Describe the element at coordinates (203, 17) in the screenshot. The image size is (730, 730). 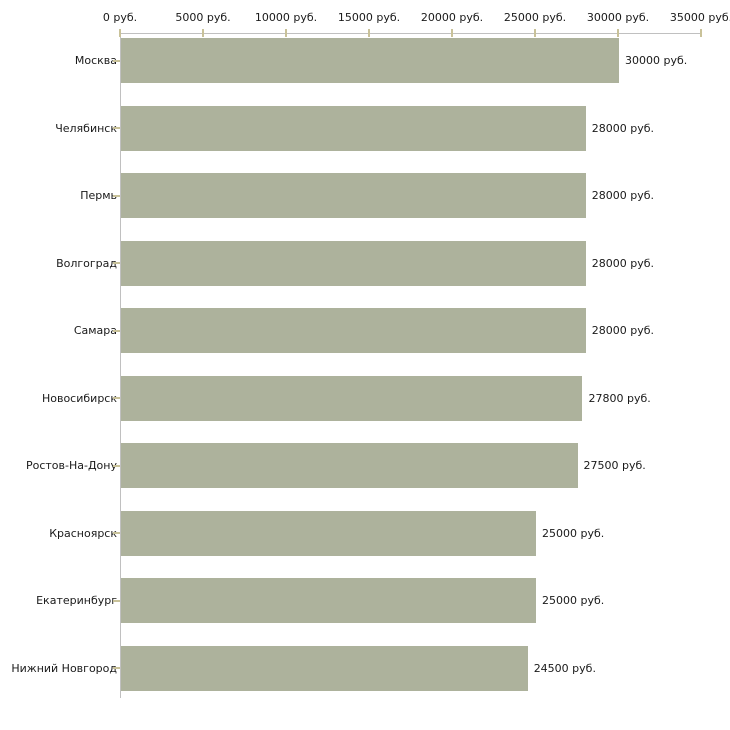
I see `x-axis-tick-label: 5000 руб.` at that location.